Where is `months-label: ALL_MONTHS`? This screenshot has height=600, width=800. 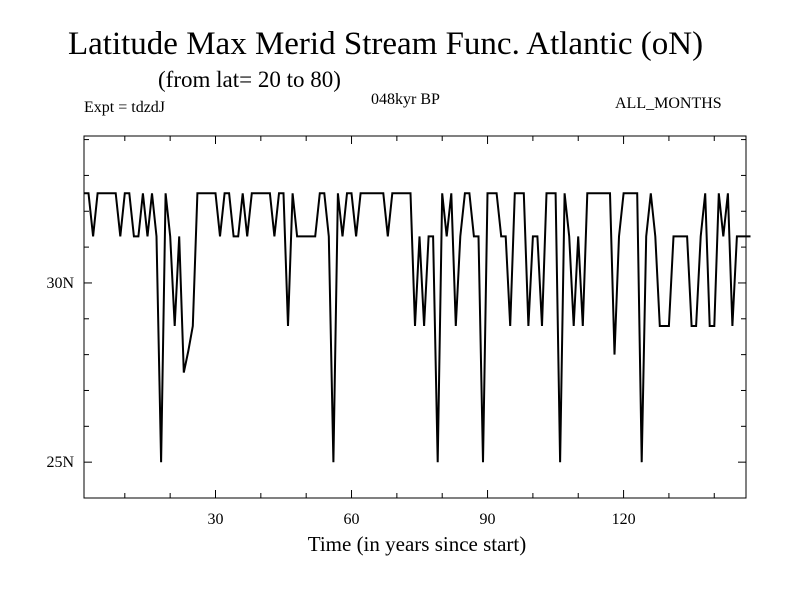 months-label: ALL_MONTHS is located at coordinates (668, 103).